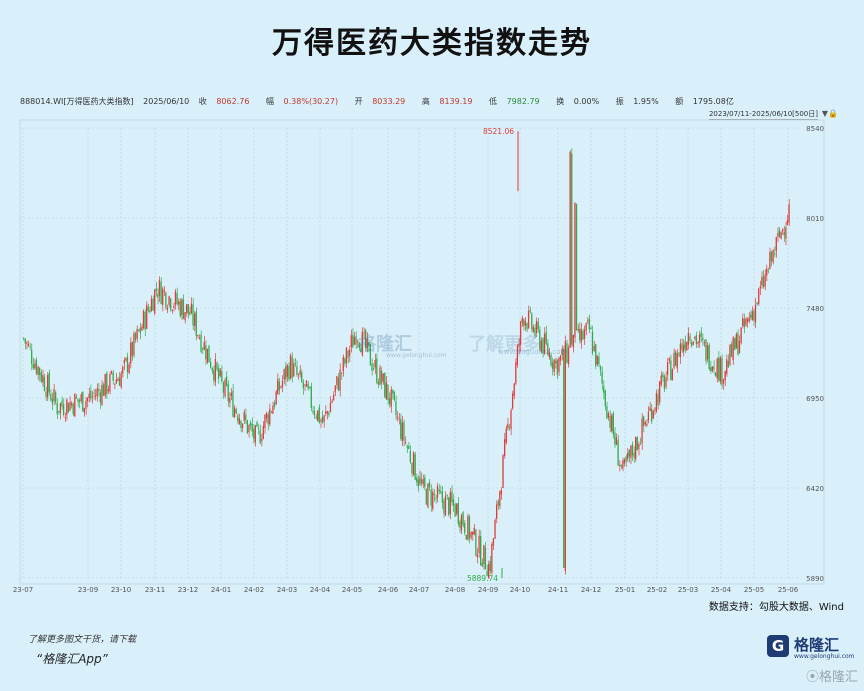  Describe the element at coordinates (824, 113) in the screenshot. I see `dropdown-triangle-icon: ▼` at that location.